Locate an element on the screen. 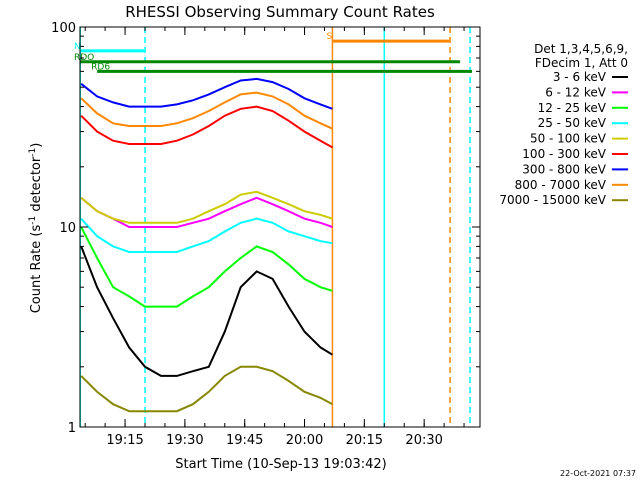 This screenshot has height=480, width=640. x-tick-label-5: 20:30 is located at coordinates (423, 440).